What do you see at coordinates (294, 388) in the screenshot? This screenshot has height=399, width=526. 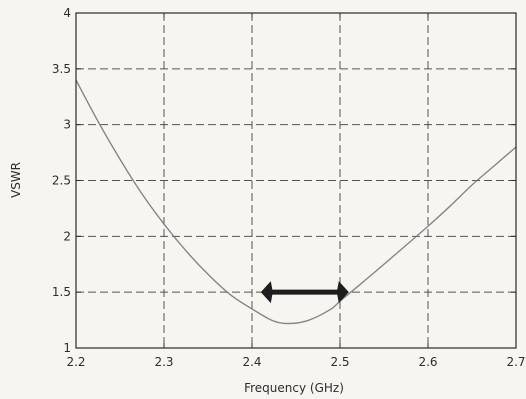 I see `x-axis-title: Frequency (GHz)` at bounding box center [294, 388].